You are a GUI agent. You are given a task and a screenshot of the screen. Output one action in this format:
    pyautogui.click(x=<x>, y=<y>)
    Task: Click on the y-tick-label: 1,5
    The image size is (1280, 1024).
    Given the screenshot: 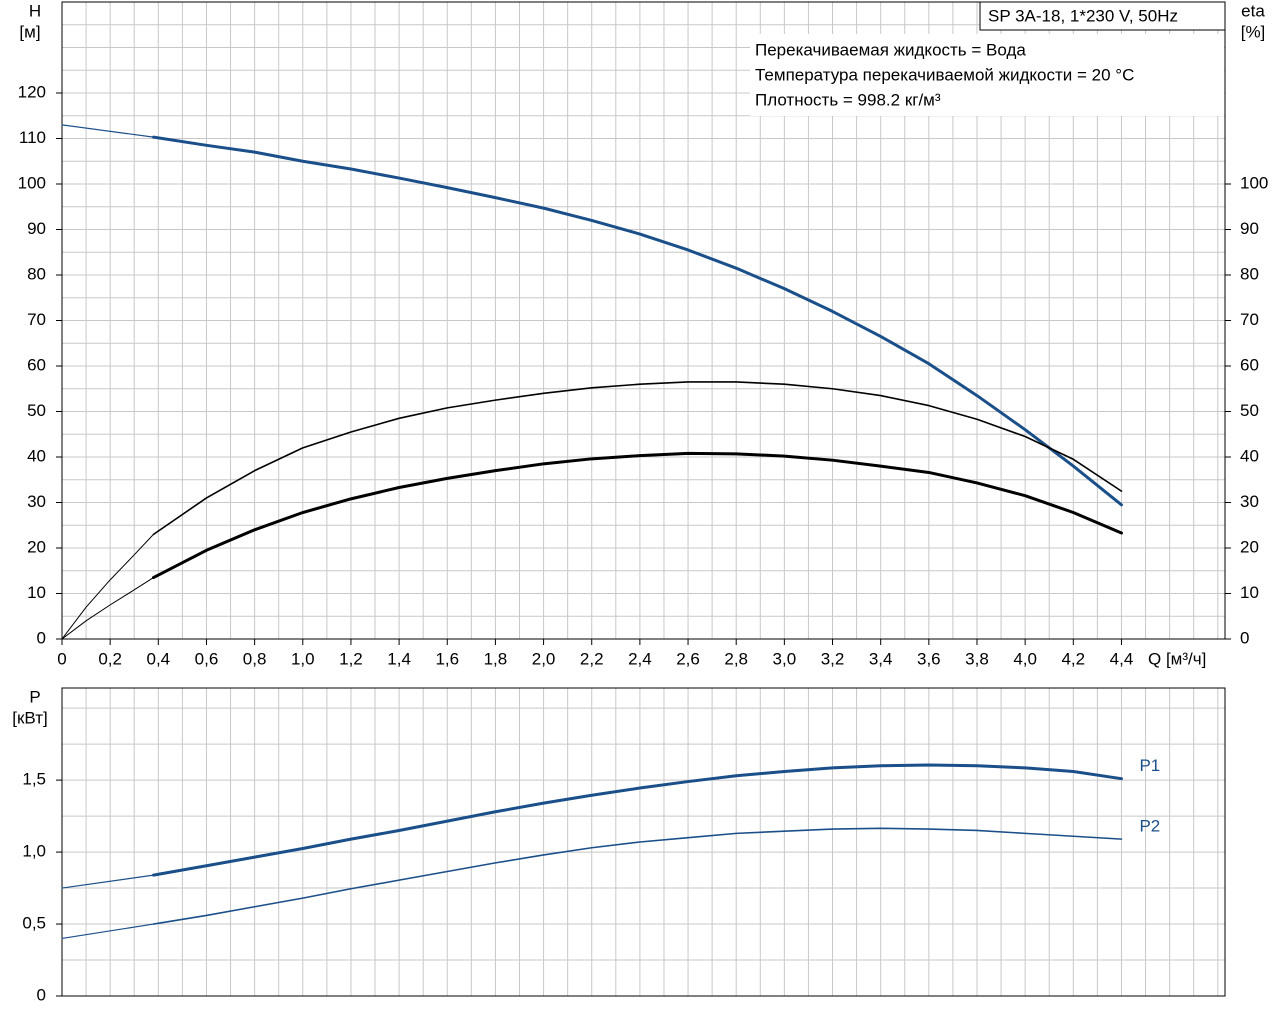 What is the action you would take?
    pyautogui.click(x=34, y=779)
    